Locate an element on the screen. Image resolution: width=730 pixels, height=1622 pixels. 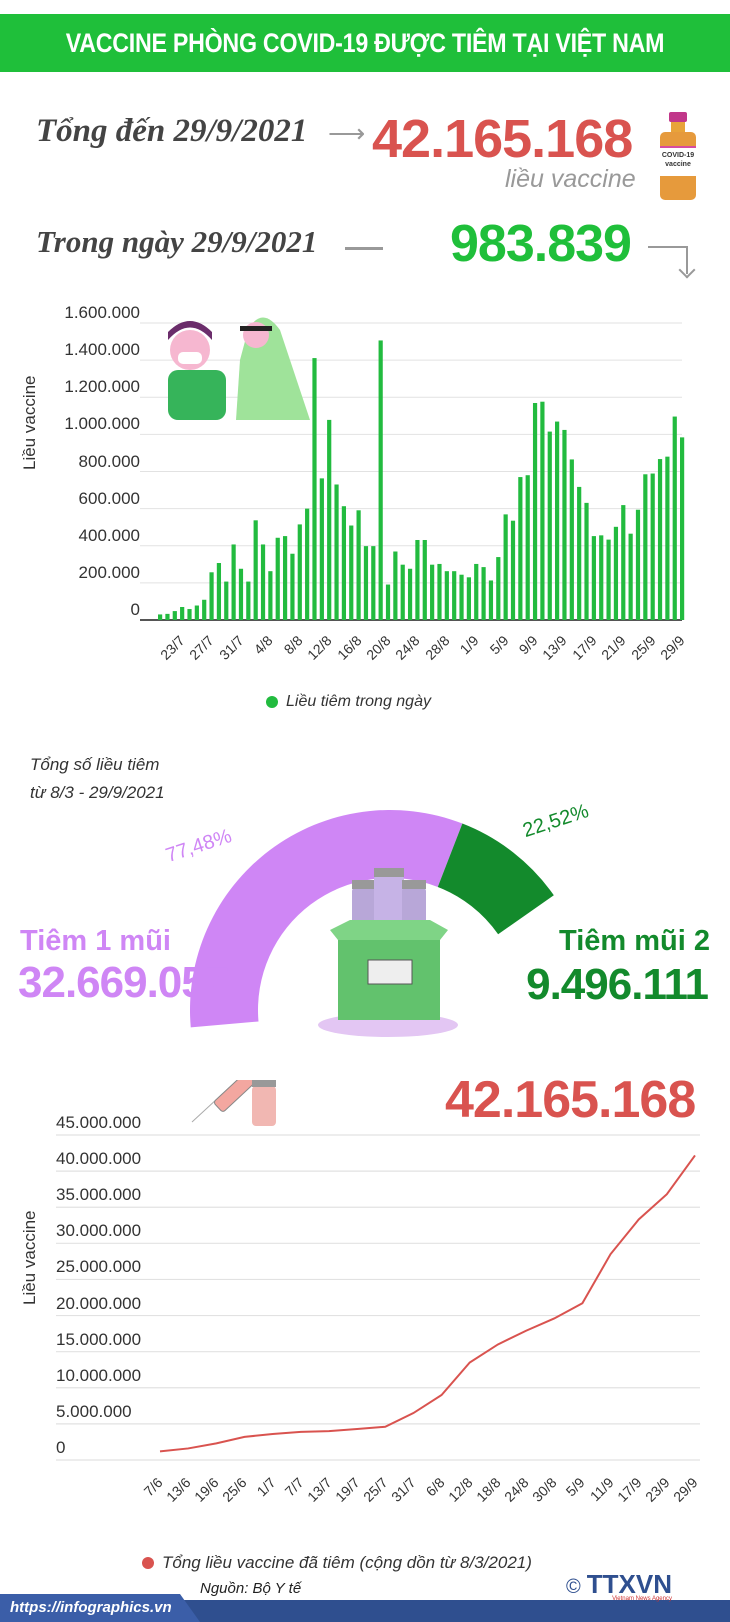
bar-16/9 is located at coordinates (586, 561).